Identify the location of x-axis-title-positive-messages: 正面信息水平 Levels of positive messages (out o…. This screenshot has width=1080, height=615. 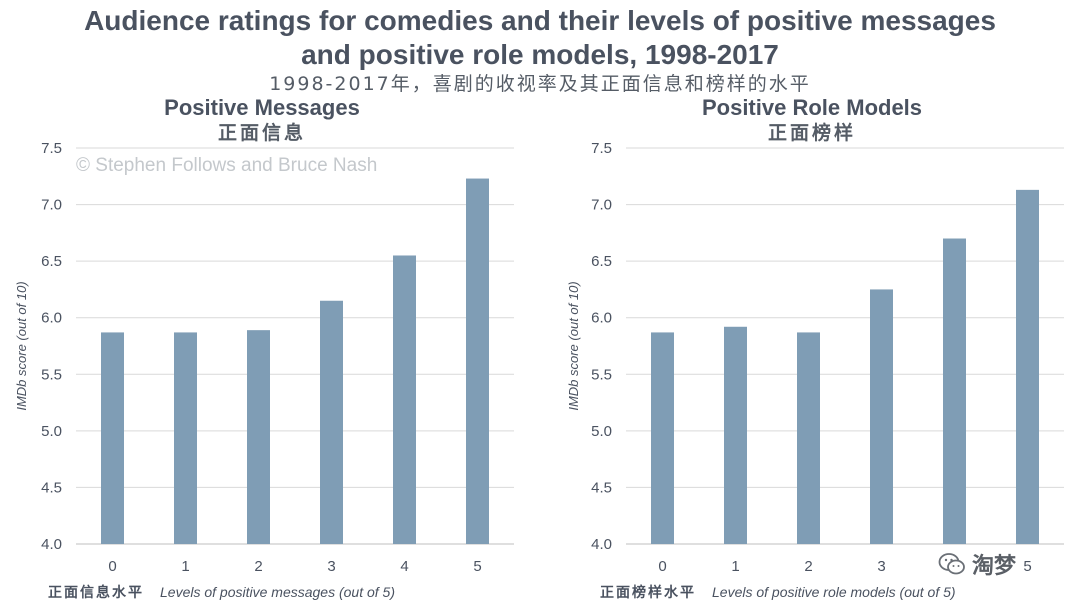
(221, 592).